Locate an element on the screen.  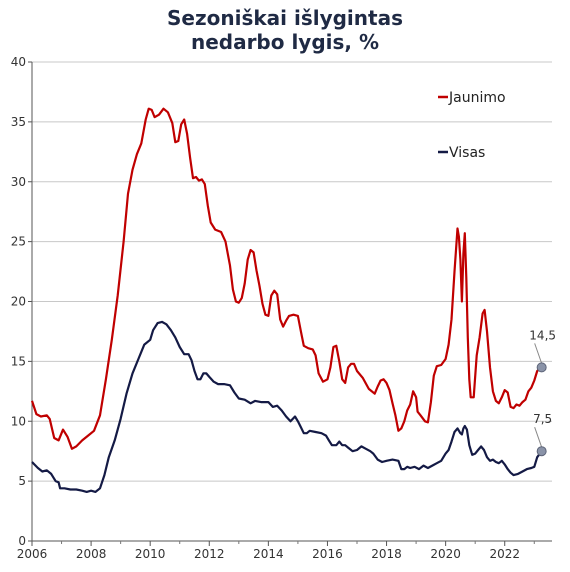
y-tick-label: 0 is located at coordinates (22, 541).